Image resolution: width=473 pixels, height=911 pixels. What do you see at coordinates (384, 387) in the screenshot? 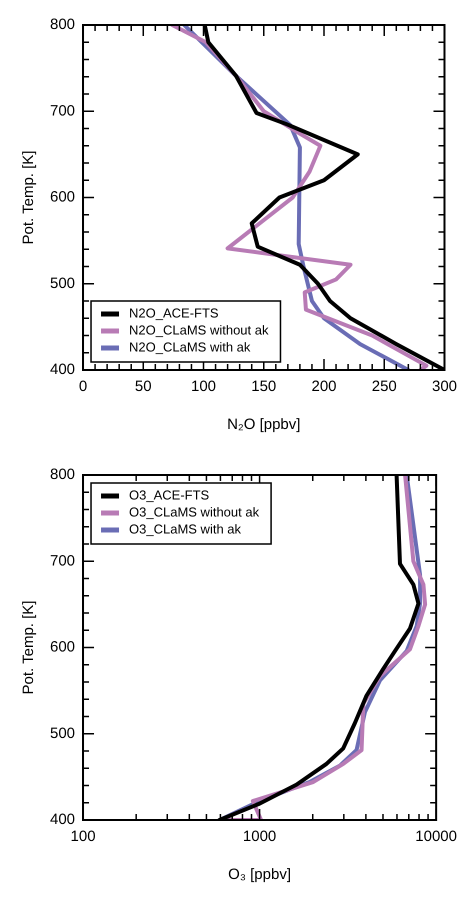
I see `x-tick-label: 250` at bounding box center [384, 387].